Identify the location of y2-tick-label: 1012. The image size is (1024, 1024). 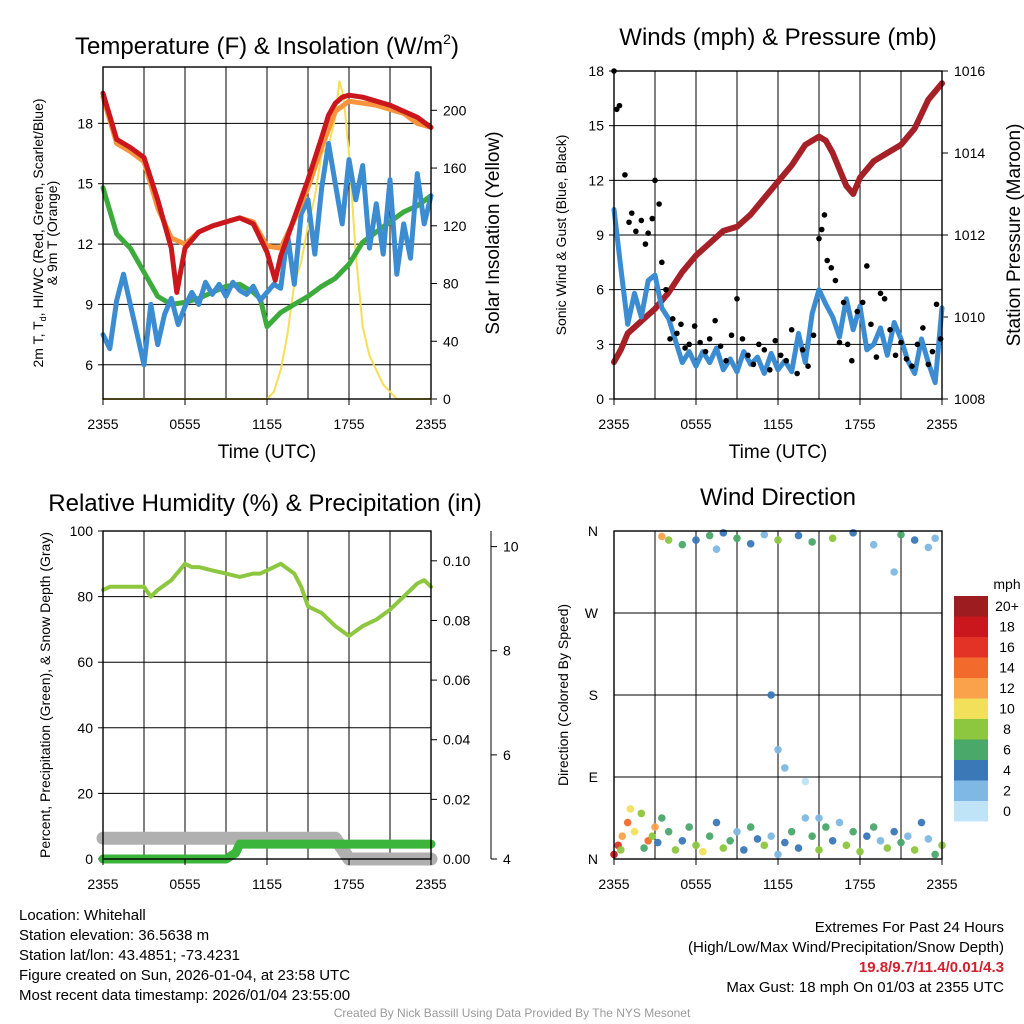
(969, 235).